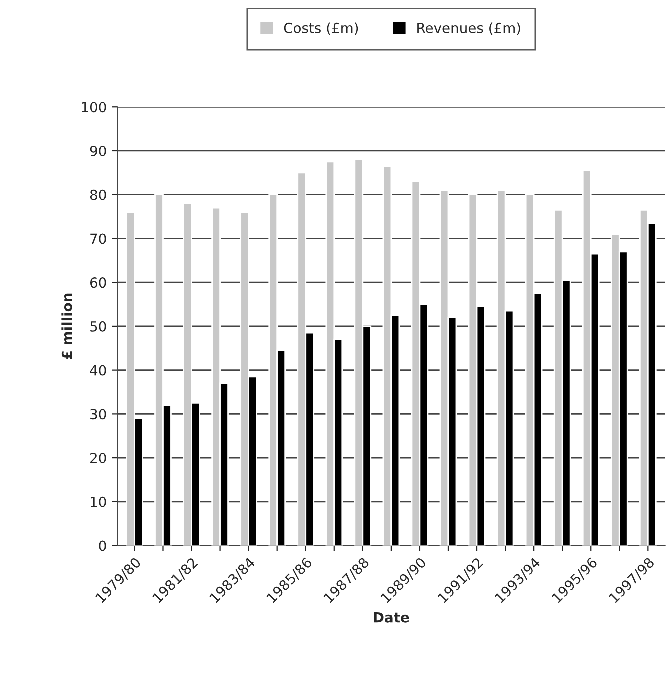 The height and width of the screenshot is (678, 672). Describe the element at coordinates (321, 29) in the screenshot. I see `legend-label: Costs (£m)` at that location.